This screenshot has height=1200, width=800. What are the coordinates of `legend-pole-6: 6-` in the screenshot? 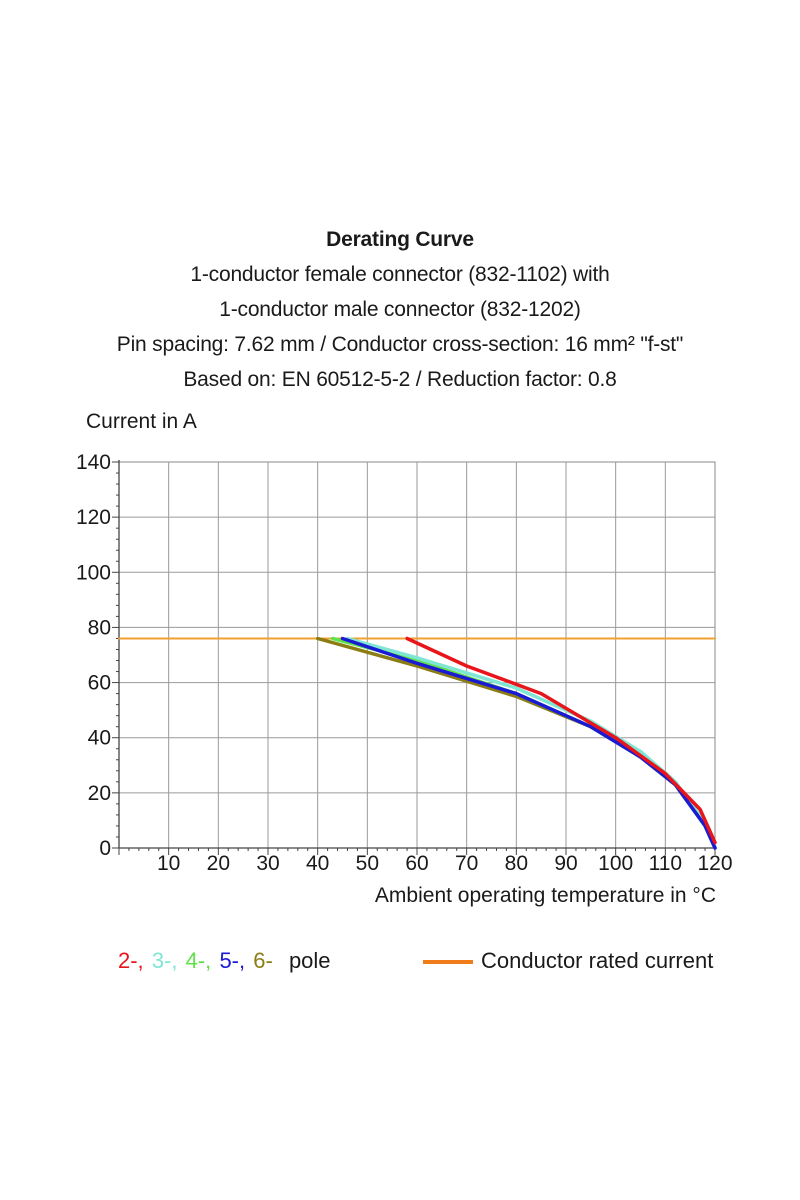 It's located at (263, 960).